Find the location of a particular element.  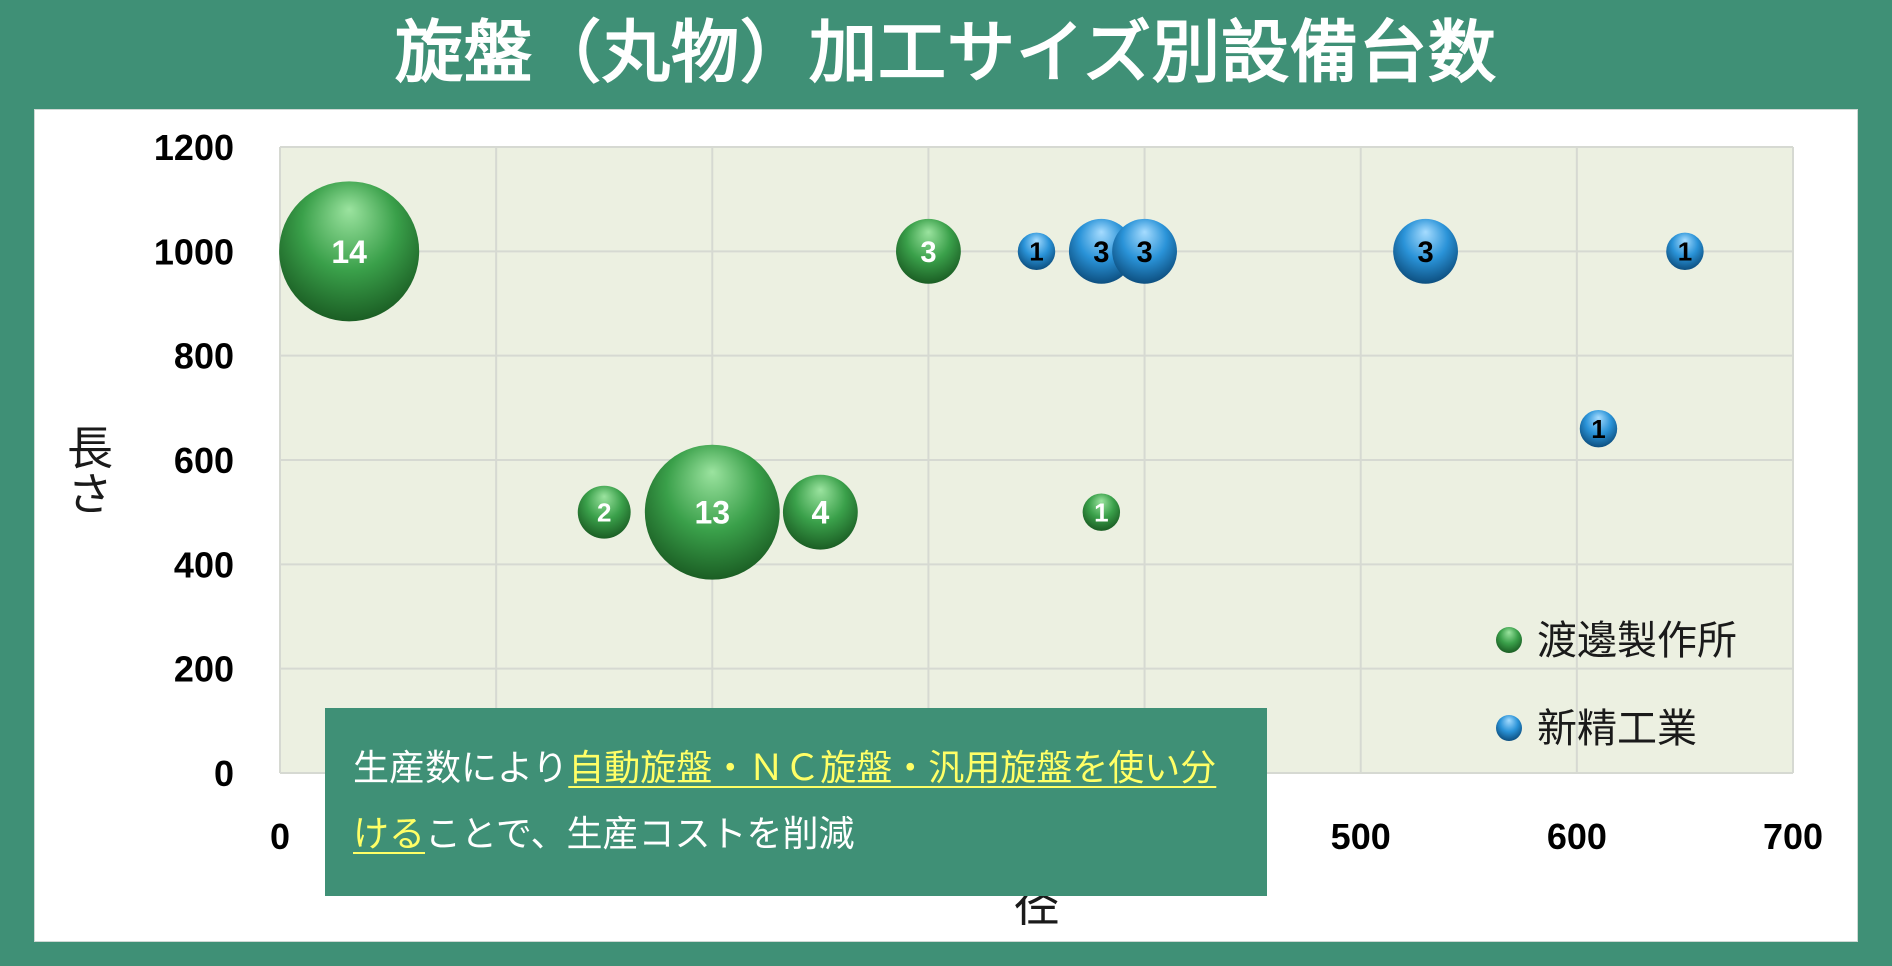

y-tick-label: 200 is located at coordinates (204, 669).